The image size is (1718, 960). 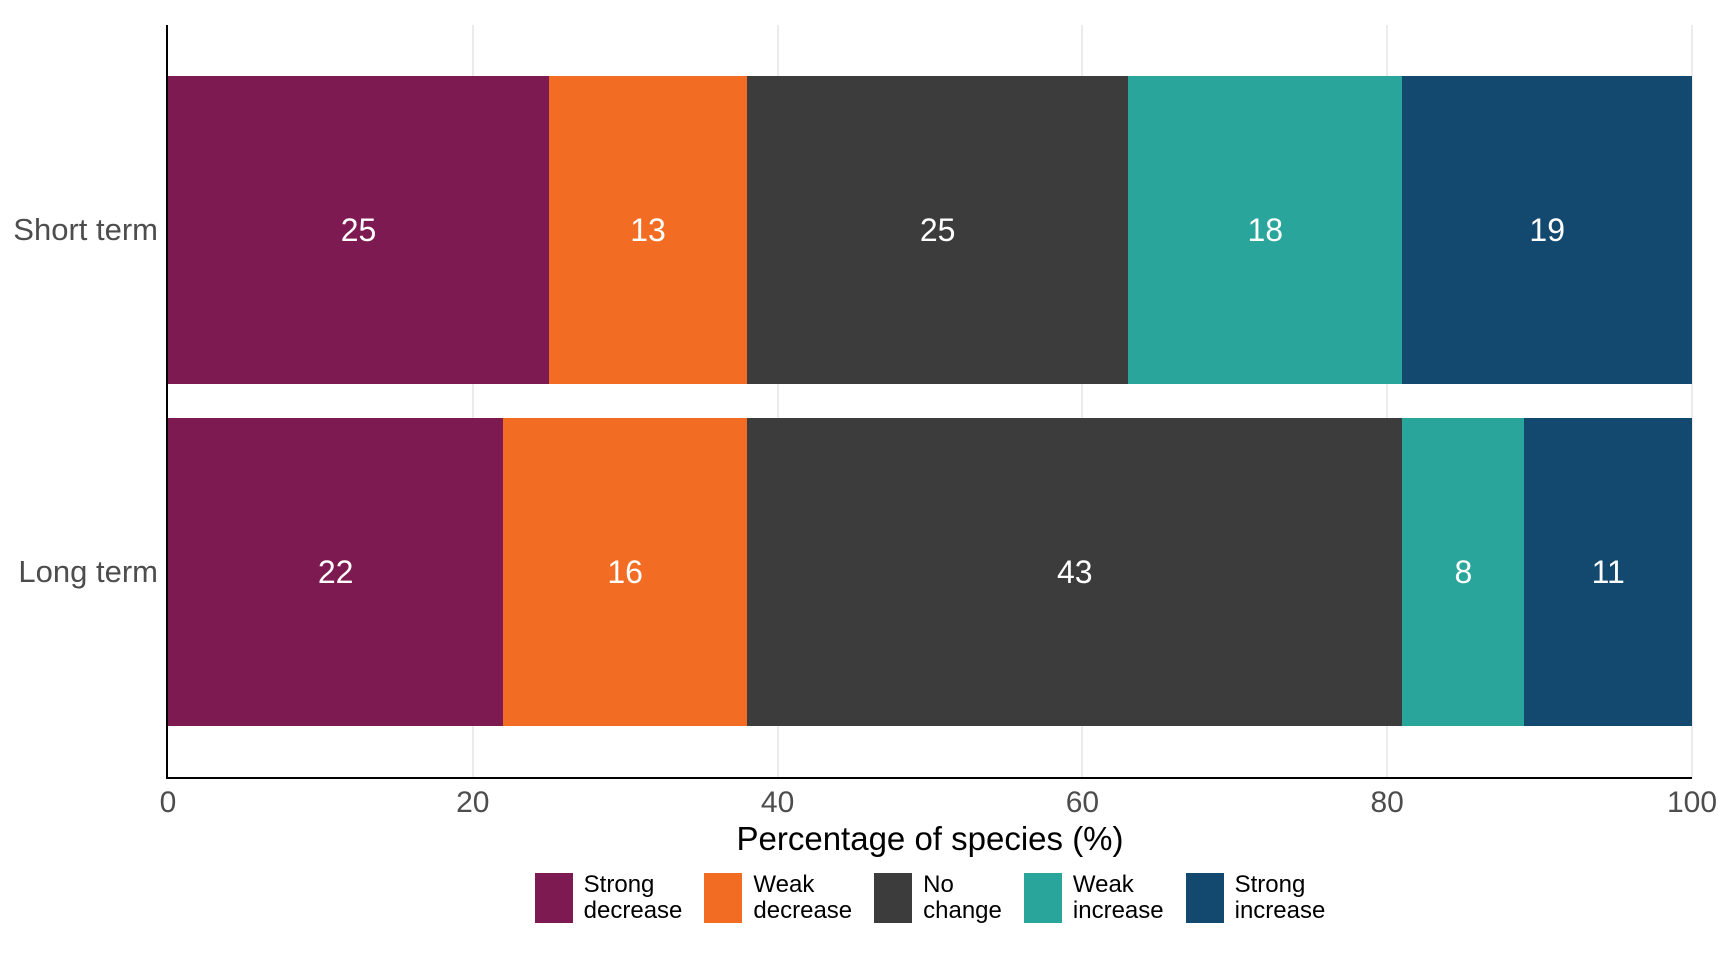 What do you see at coordinates (473, 802) in the screenshot?
I see `x-tick-label: 20` at bounding box center [473, 802].